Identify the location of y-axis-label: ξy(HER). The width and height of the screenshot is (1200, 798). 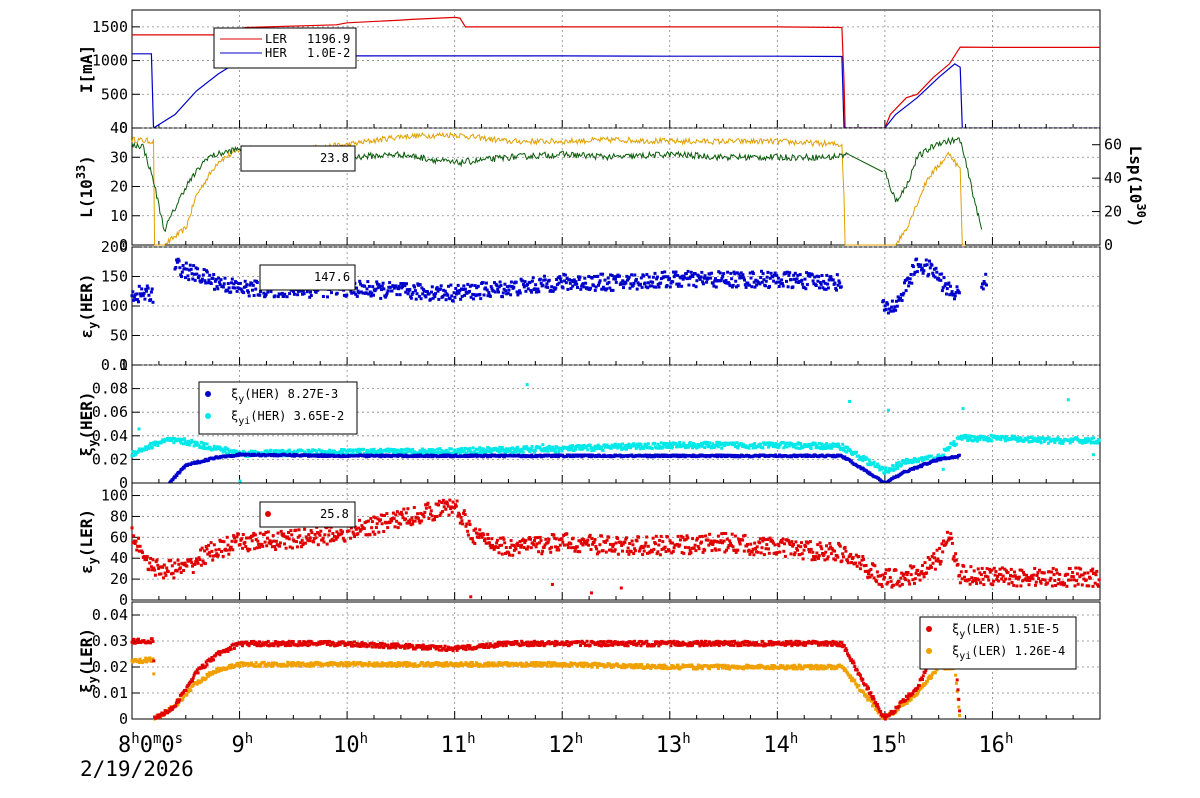
(88, 423).